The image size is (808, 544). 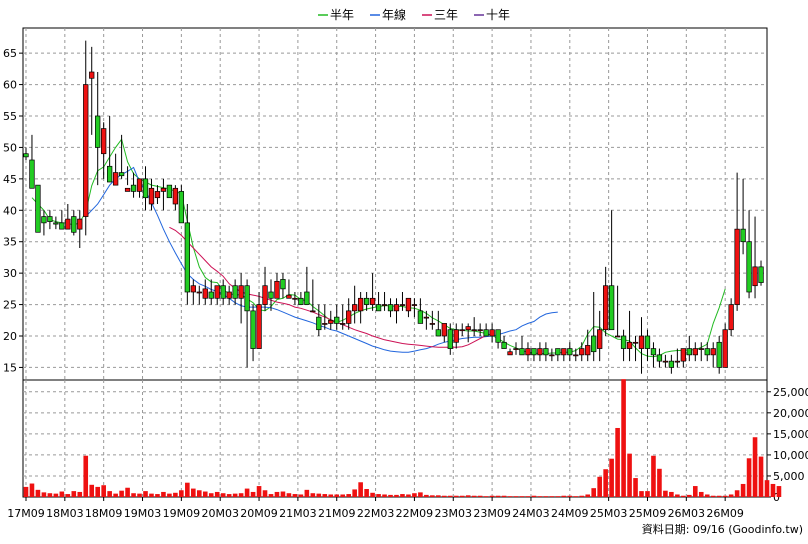 What do you see at coordinates (10, 116) in the screenshot?
I see `price-tick-label: 55` at bounding box center [10, 116].